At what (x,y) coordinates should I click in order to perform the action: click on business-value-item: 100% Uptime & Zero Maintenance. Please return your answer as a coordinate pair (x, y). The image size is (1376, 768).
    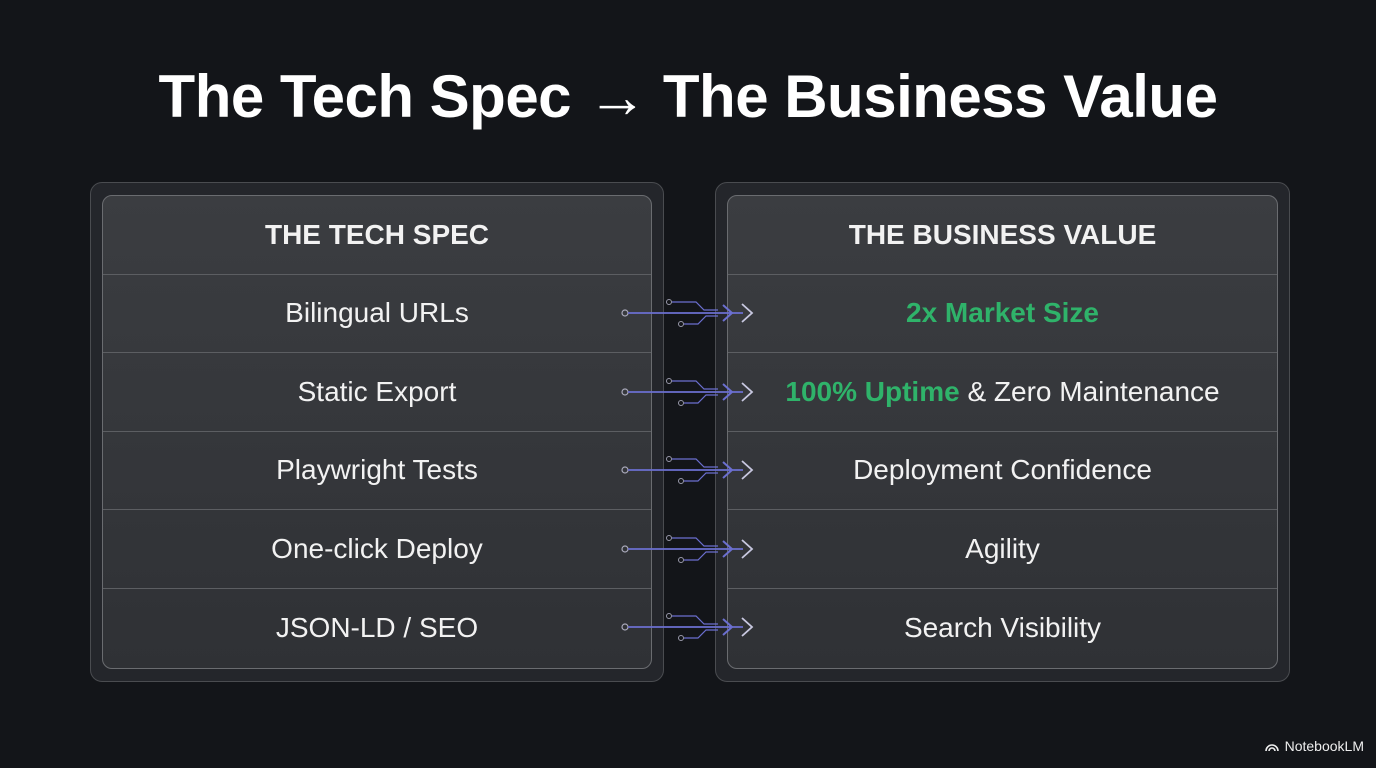
    Looking at the image, I should click on (1002, 392).